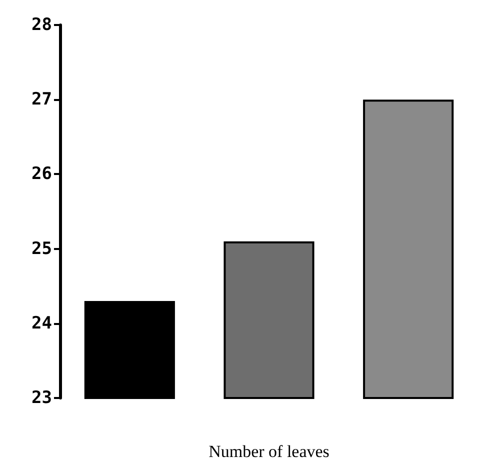  What do you see at coordinates (42, 174) in the screenshot?
I see `y-tick-label: 26` at bounding box center [42, 174].